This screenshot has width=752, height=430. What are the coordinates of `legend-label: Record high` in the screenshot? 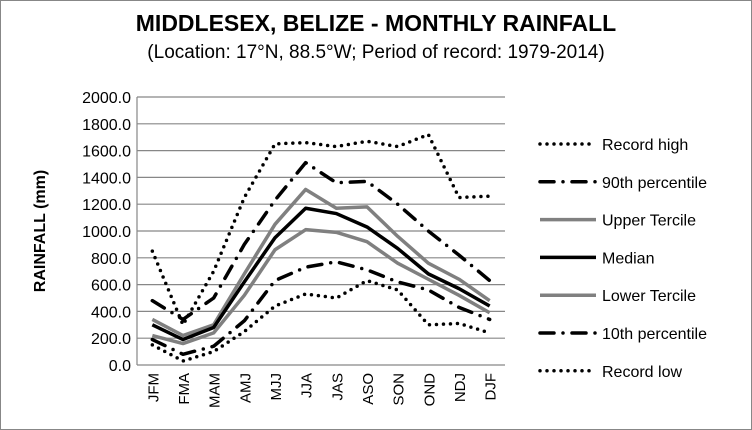 It's located at (645, 145).